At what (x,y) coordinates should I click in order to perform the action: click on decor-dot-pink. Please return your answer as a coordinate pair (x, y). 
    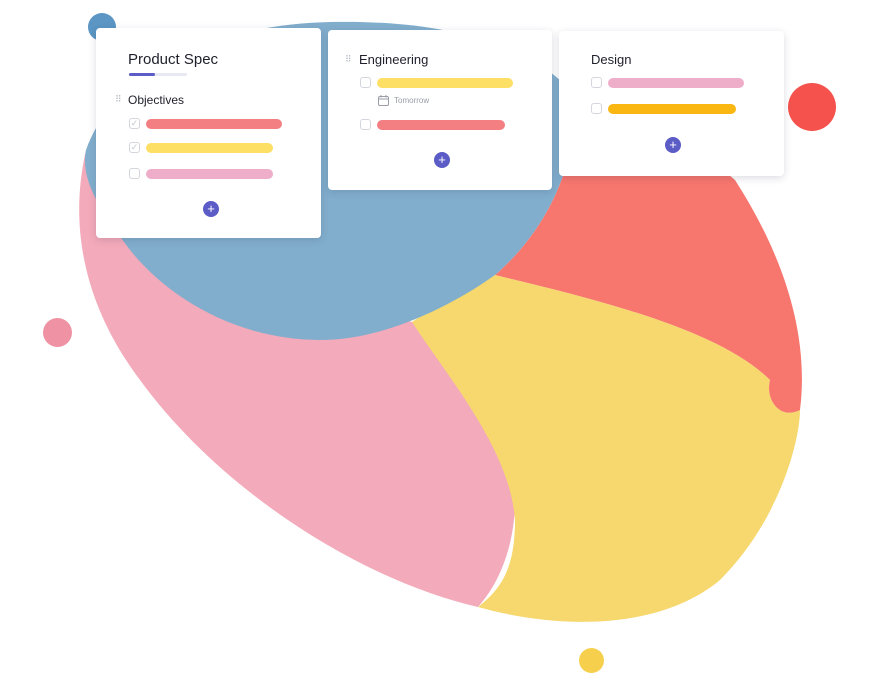
    Looking at the image, I should click on (57, 332).